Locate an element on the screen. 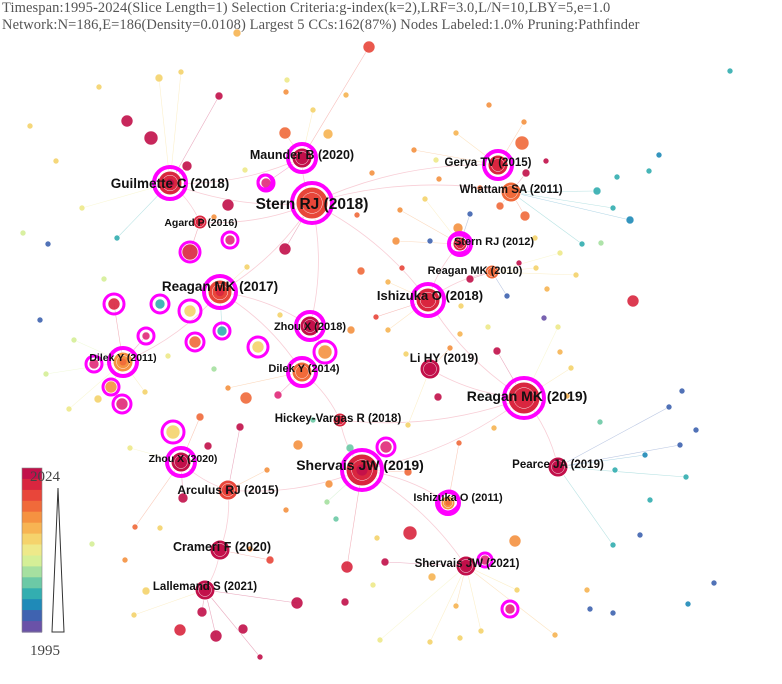 The width and height of the screenshot is (782, 684). node-dilek2014 is located at coordinates (302, 372).